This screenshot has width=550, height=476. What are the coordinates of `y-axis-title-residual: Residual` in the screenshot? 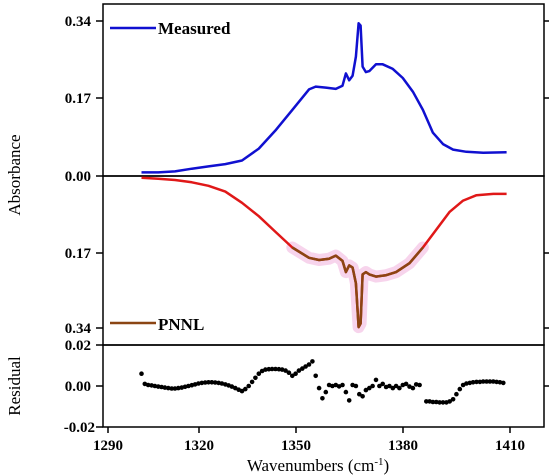 It's located at (14, 386).